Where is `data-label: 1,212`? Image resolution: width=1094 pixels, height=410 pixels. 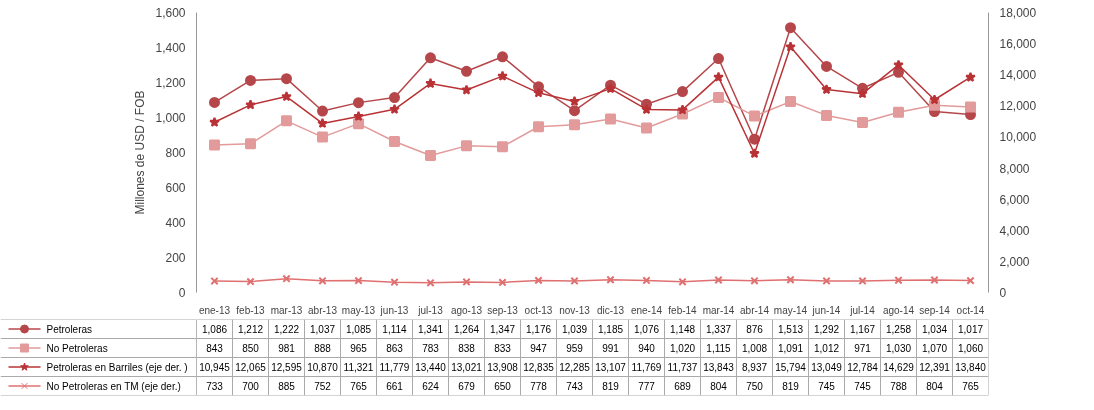 data-label: 1,212 is located at coordinates (250, 329).